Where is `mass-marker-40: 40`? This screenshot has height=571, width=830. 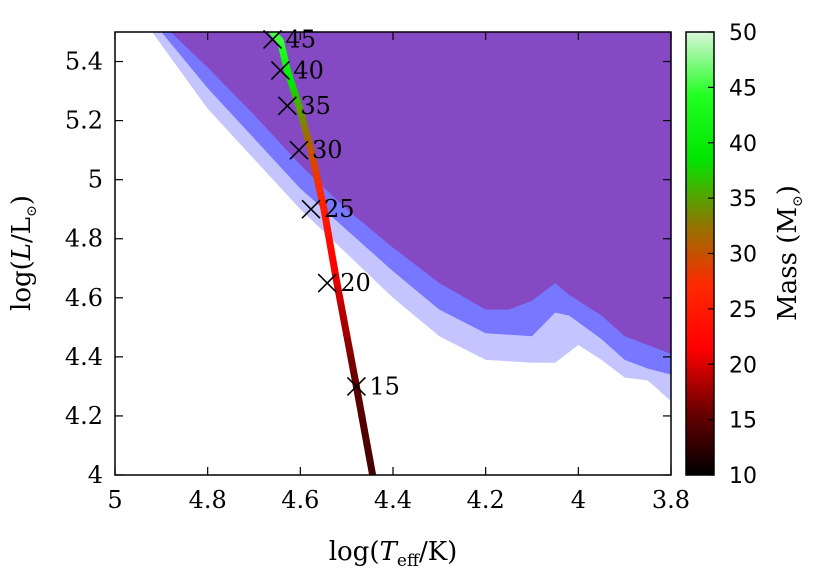
mass-marker-40: 40 is located at coordinates (297, 70).